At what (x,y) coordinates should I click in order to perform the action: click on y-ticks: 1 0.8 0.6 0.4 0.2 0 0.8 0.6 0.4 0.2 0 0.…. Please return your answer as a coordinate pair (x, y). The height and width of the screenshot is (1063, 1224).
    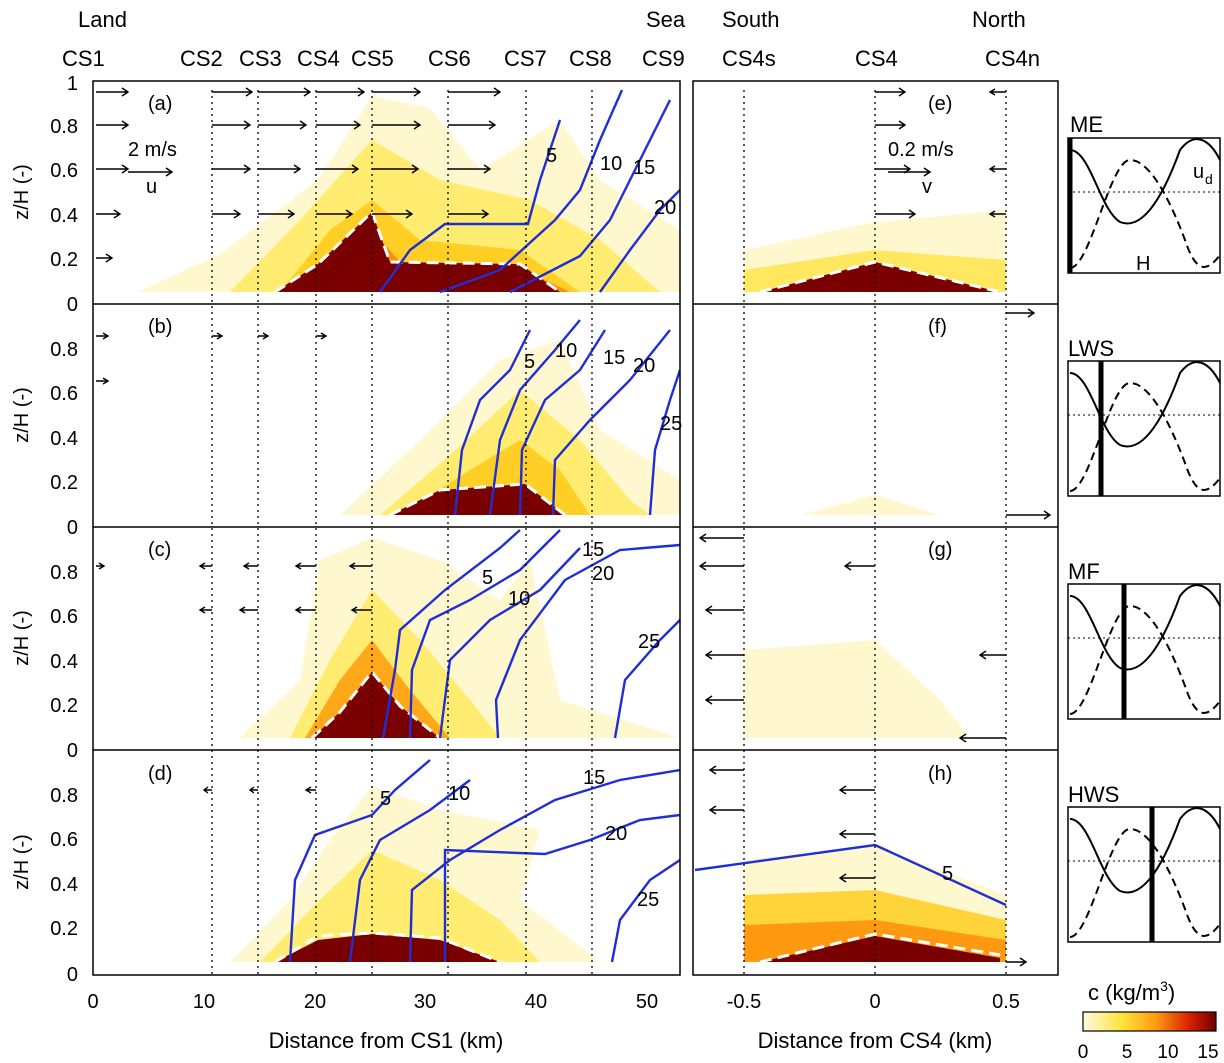
    Looking at the image, I should click on (64, 529).